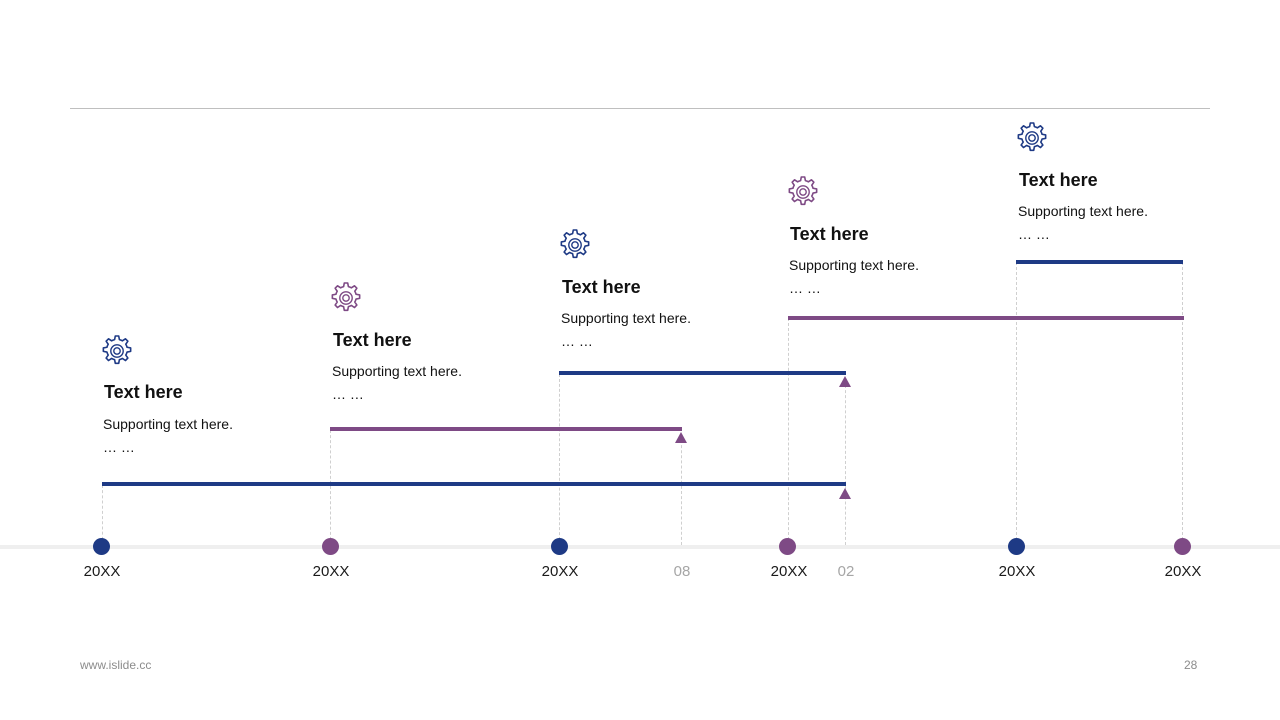  Describe the element at coordinates (682, 571) in the screenshot. I see `axis-label: 08` at that location.